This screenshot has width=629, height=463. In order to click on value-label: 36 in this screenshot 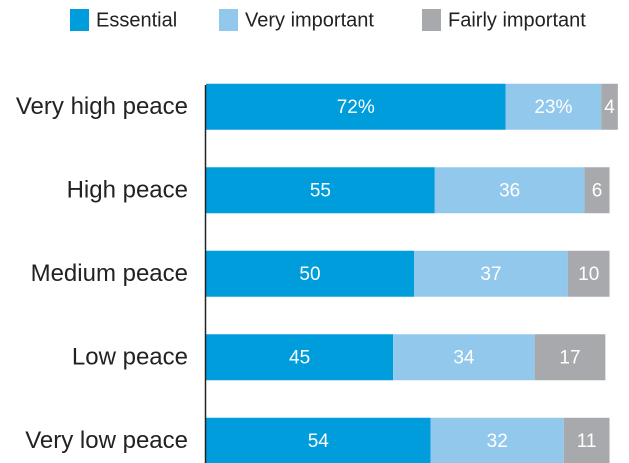, I will do `click(509, 190)`.